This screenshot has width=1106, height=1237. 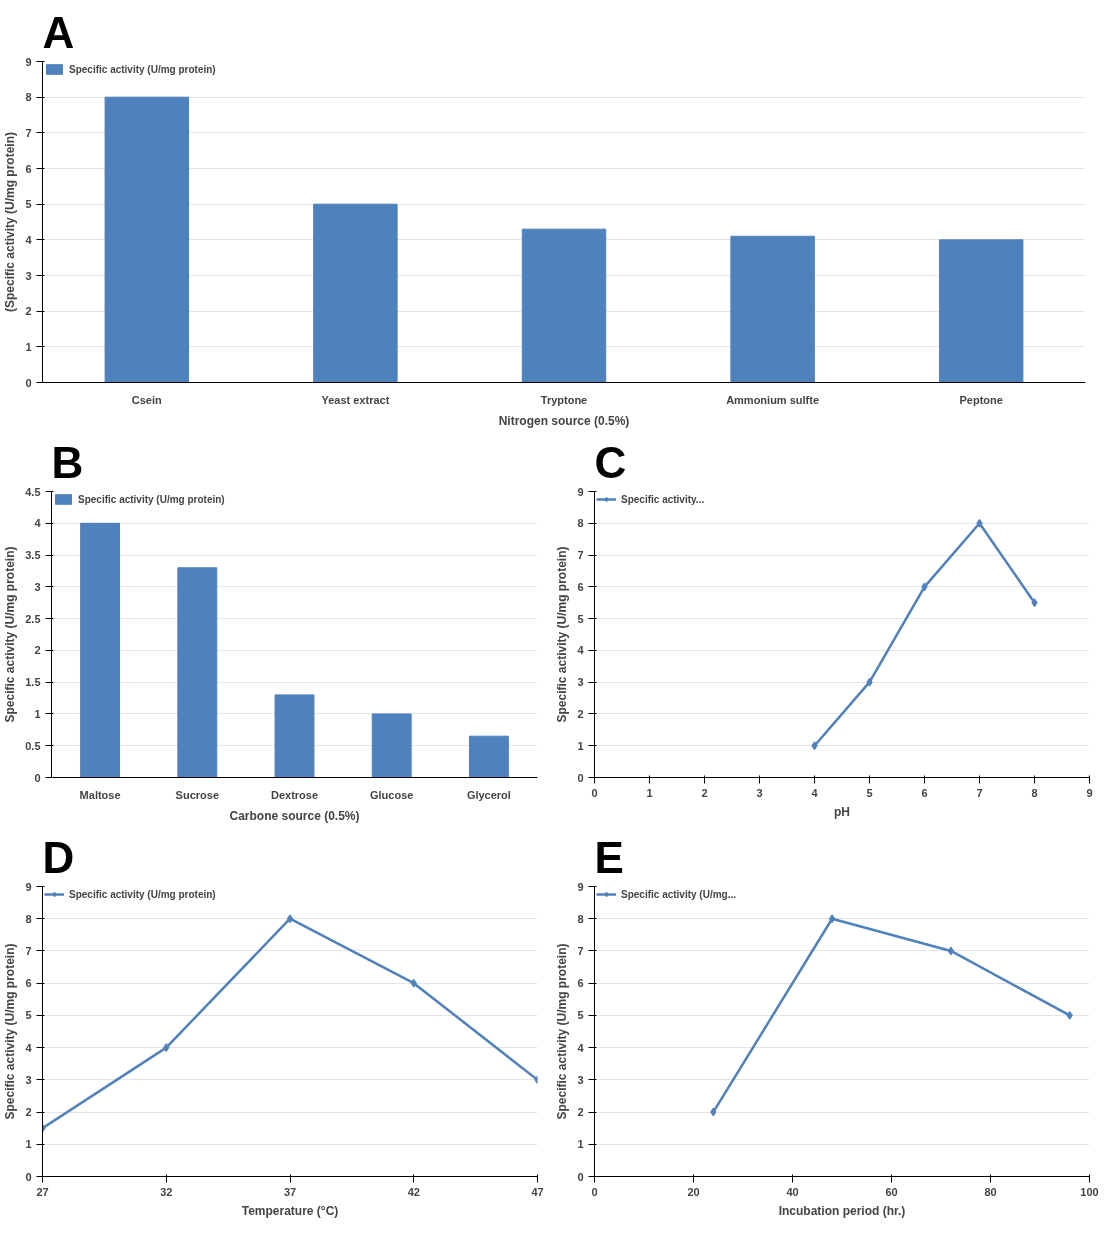 I want to click on x-tick-label: 40, so click(x=792, y=1191).